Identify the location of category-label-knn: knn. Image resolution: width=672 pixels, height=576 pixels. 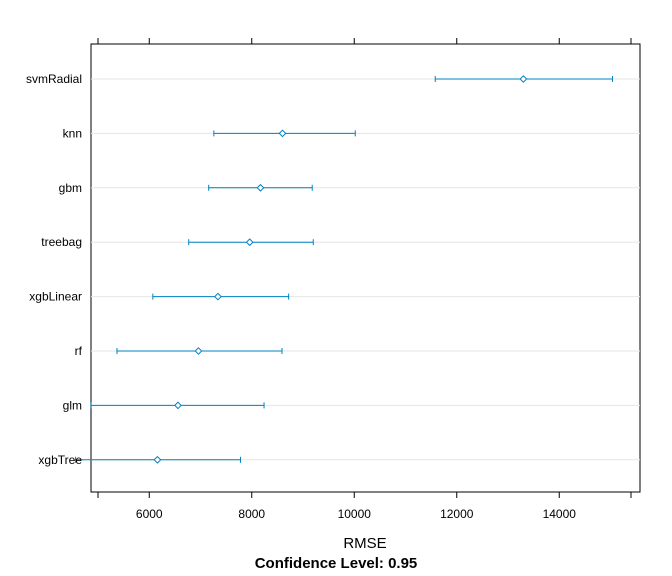
(72, 133).